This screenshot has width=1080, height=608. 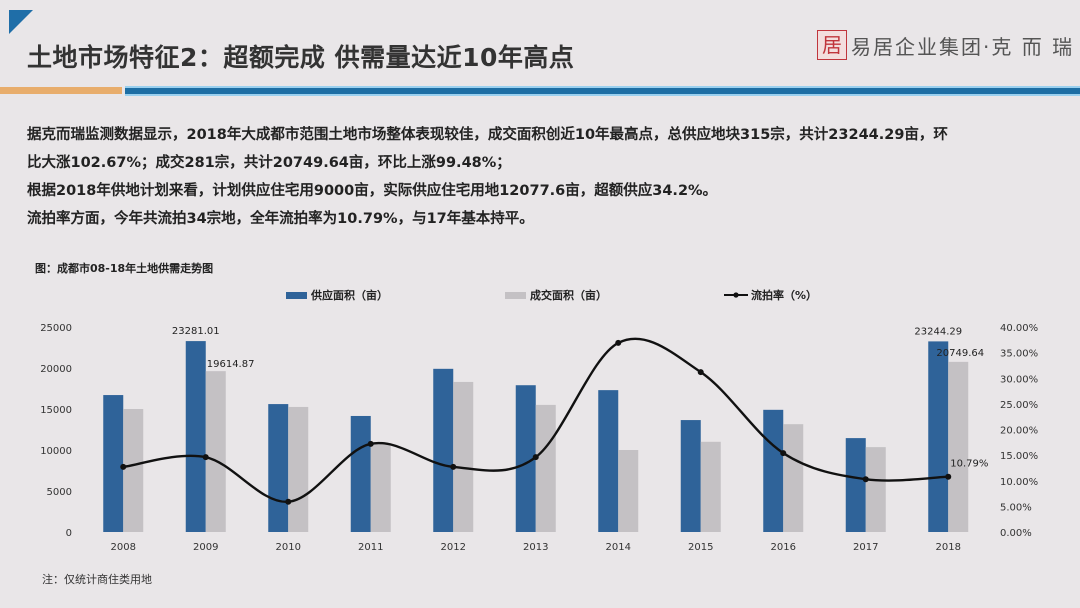 What do you see at coordinates (832, 45) in the screenshot?
I see `seal-icon: 居` at bounding box center [832, 45].